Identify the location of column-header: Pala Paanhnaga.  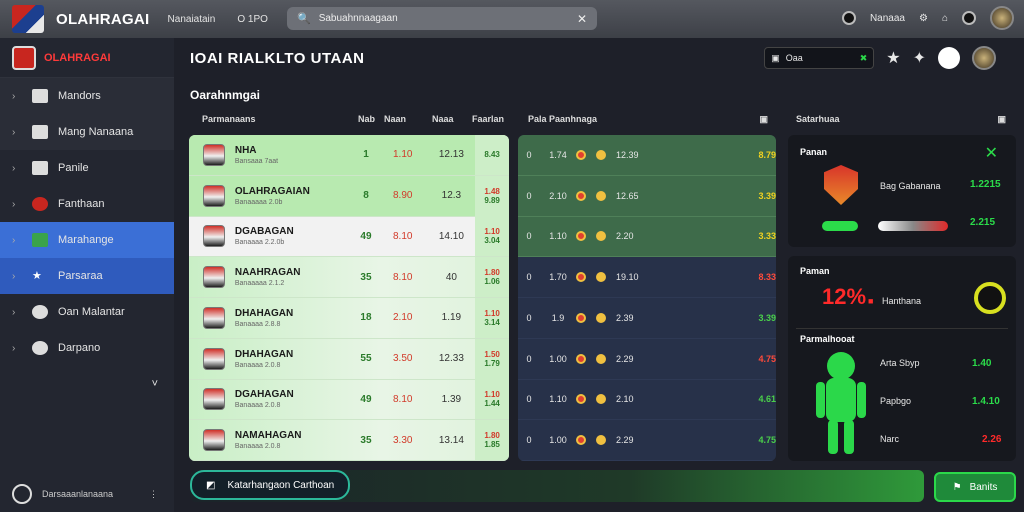
(563, 119).